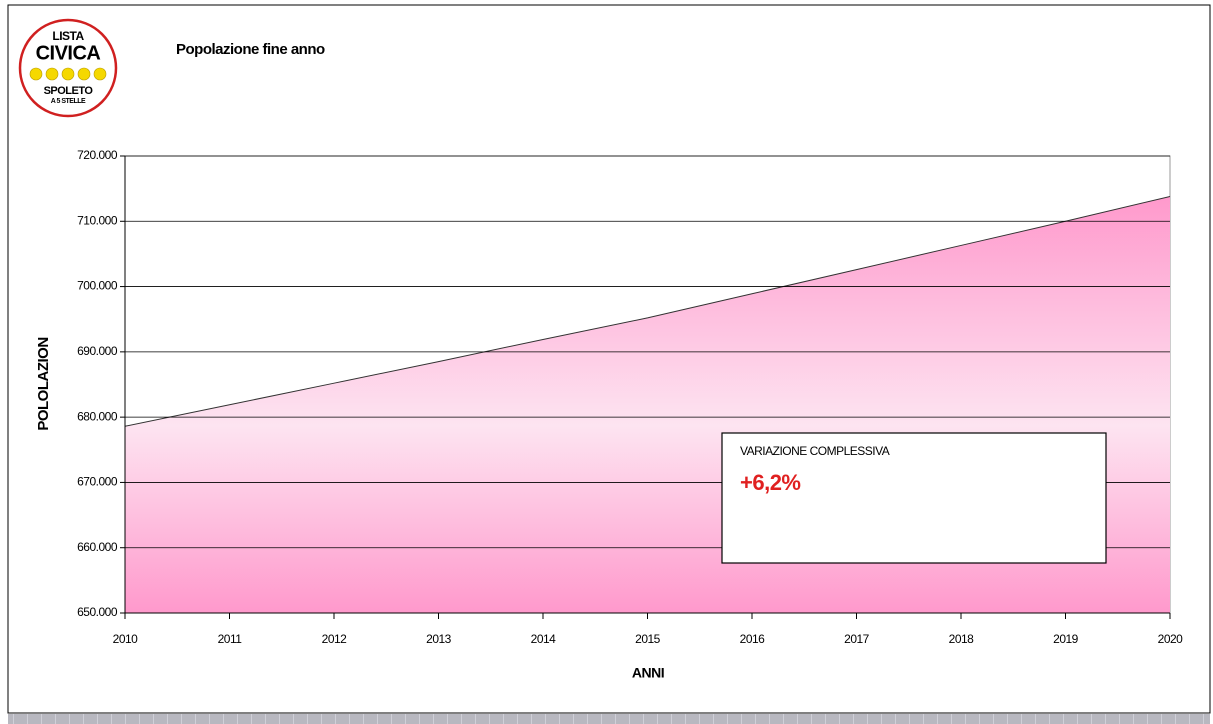  Describe the element at coordinates (69, 91) in the screenshot. I see `logo-text: SPOLETO` at that location.